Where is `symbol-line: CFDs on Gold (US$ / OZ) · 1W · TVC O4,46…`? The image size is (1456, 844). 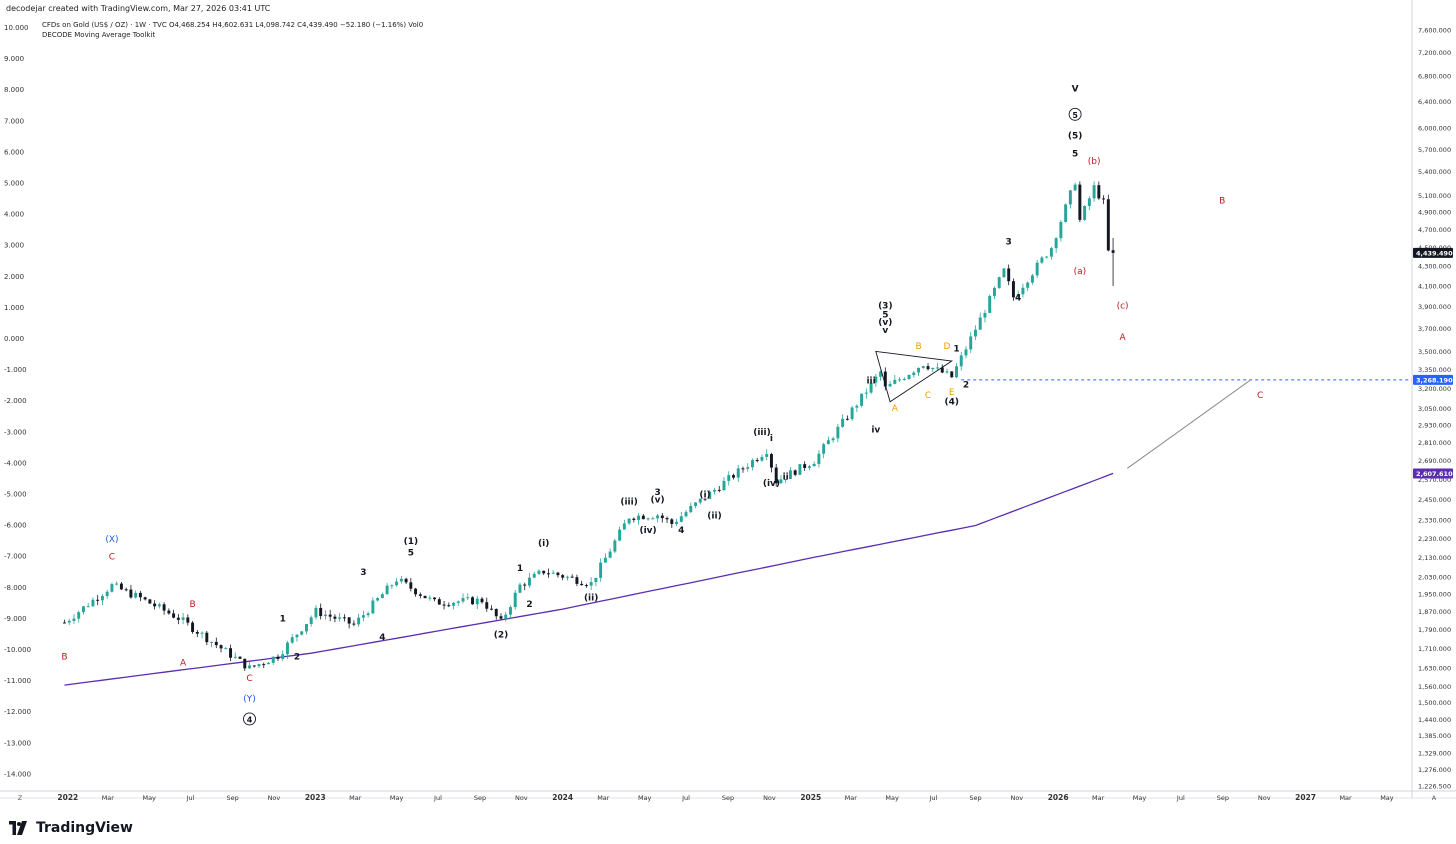 symbol-line: CFDs on Gold (US$ / OZ) · 1W · TVC O4,46… is located at coordinates (233, 25).